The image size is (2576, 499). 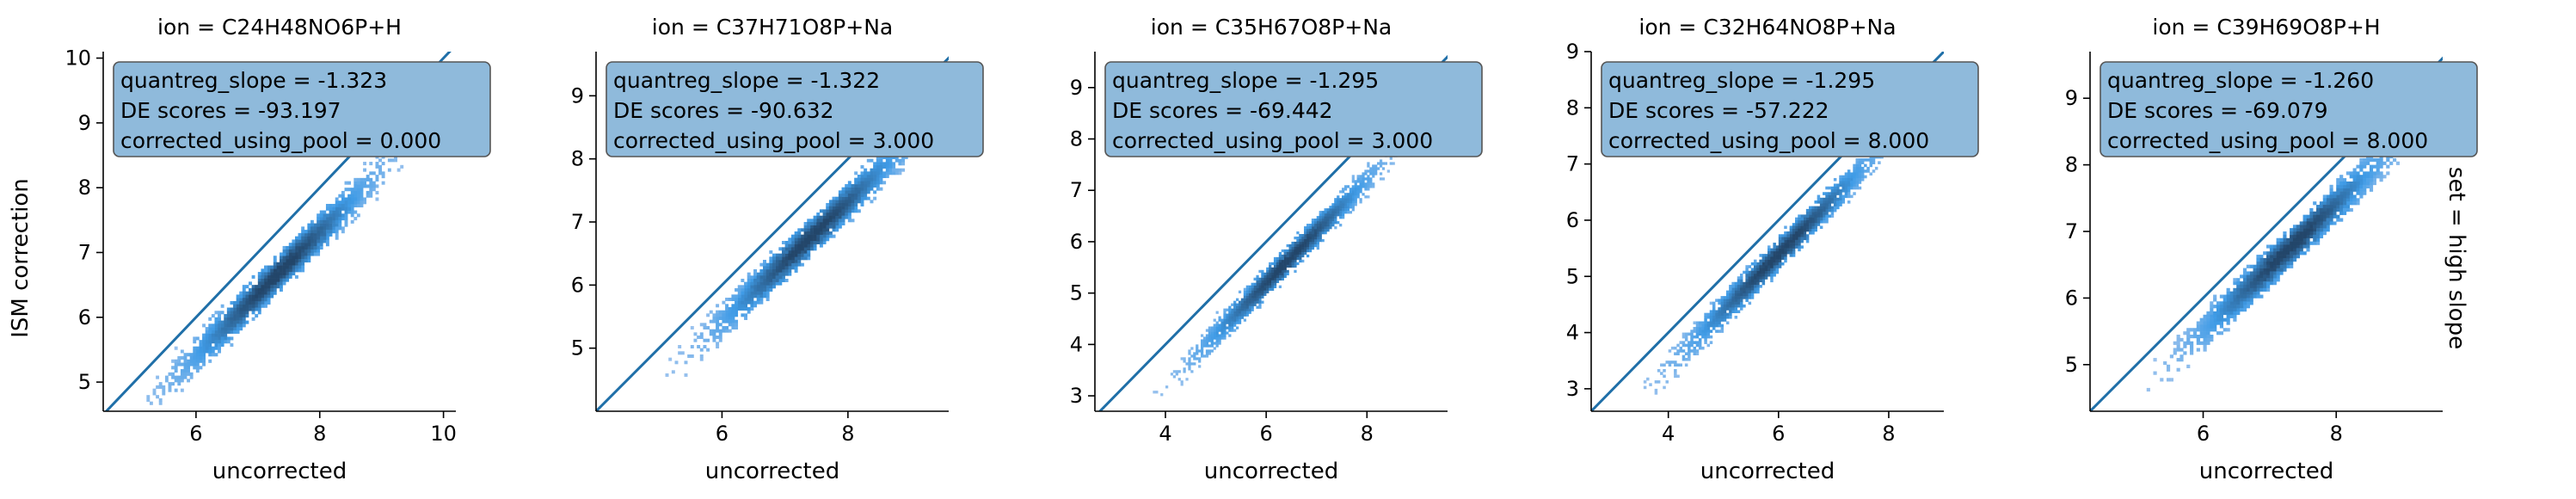 I want to click on x-tick-label: 8, so click(x=847, y=434).